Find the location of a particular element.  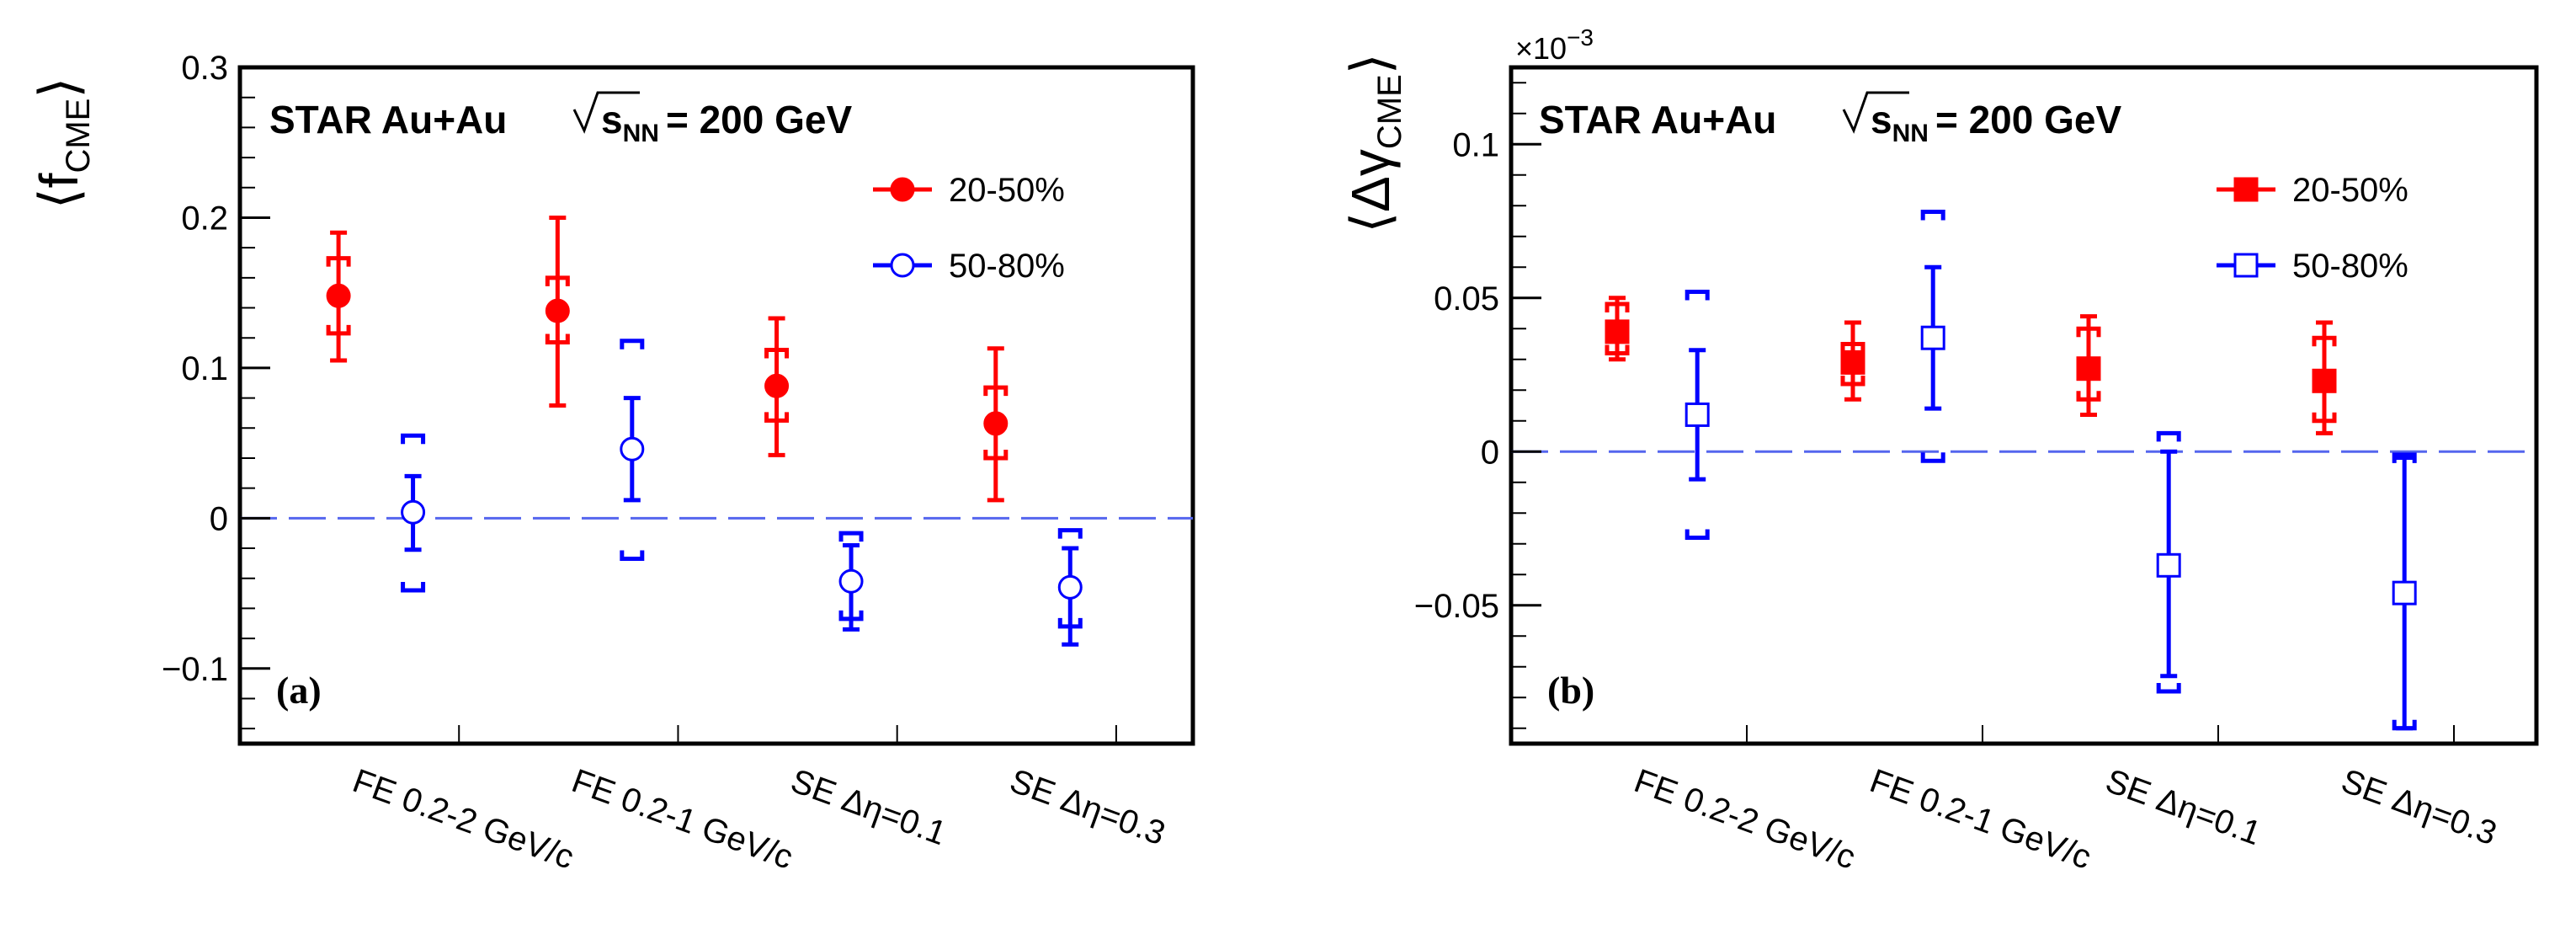

sqrt-s-b: s is located at coordinates (1881, 119).